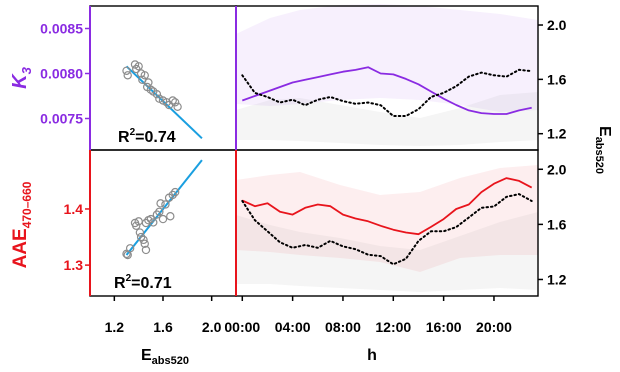 This screenshot has width=620, height=372. What do you see at coordinates (343, 327) in the screenshot?
I see `aae-diurnal-xtick-label: 08:00` at bounding box center [343, 327].